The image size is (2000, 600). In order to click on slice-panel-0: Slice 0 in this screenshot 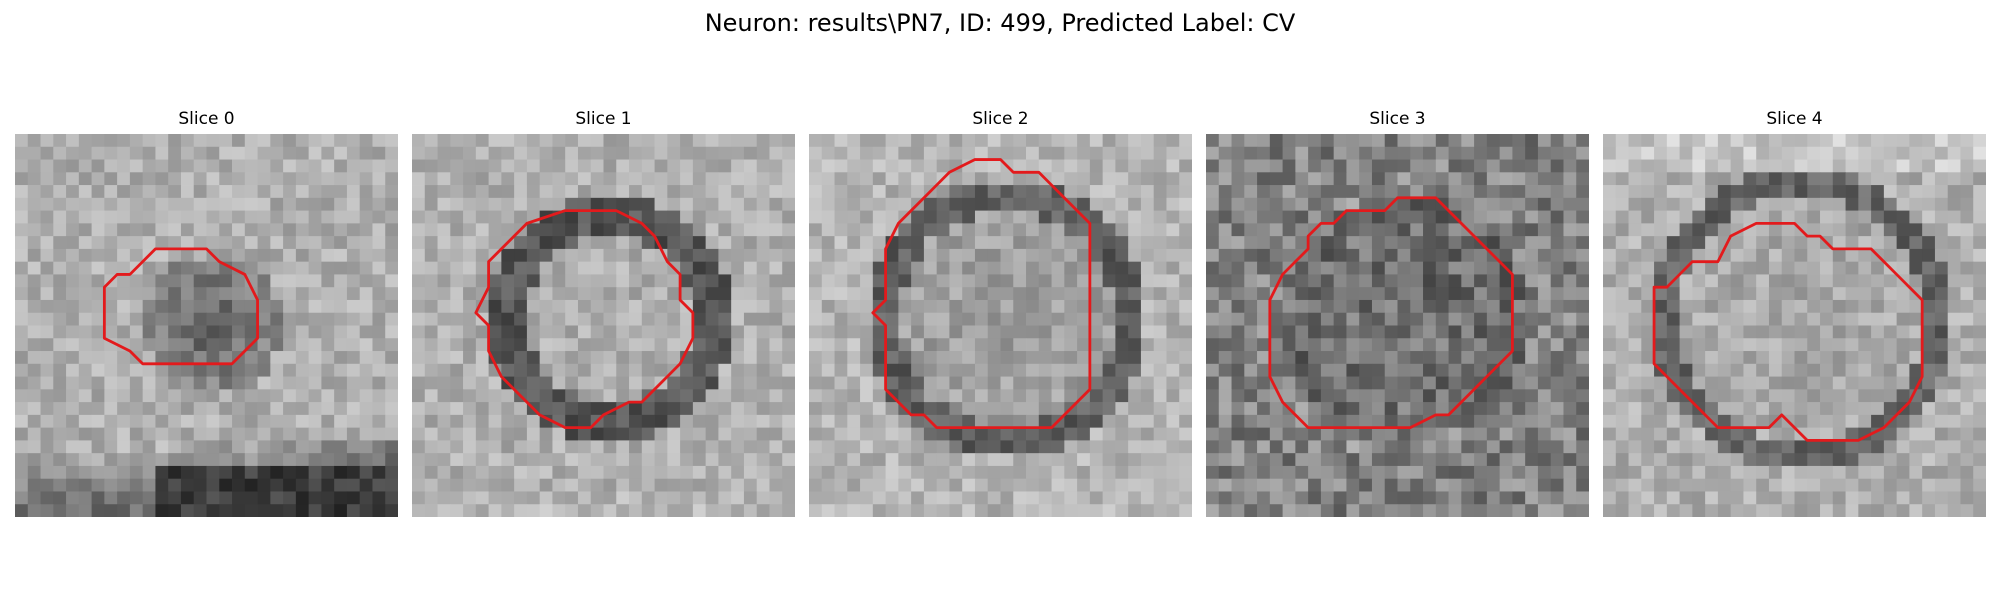, I will do `click(206, 312)`.